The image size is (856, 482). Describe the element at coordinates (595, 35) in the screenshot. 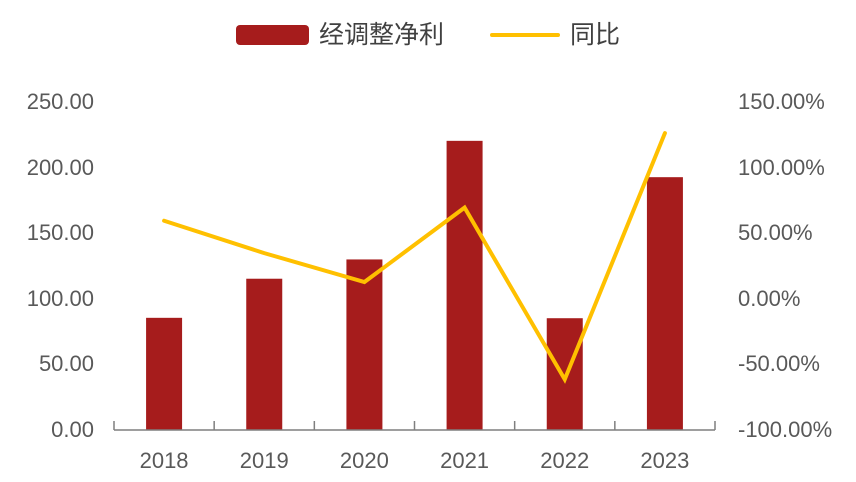

I see `line-series-label: 同比` at that location.